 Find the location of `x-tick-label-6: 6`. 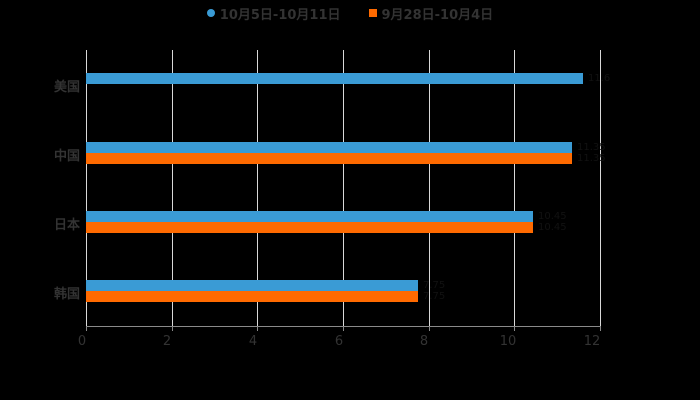

x-tick-label-6: 6 is located at coordinates (339, 341).